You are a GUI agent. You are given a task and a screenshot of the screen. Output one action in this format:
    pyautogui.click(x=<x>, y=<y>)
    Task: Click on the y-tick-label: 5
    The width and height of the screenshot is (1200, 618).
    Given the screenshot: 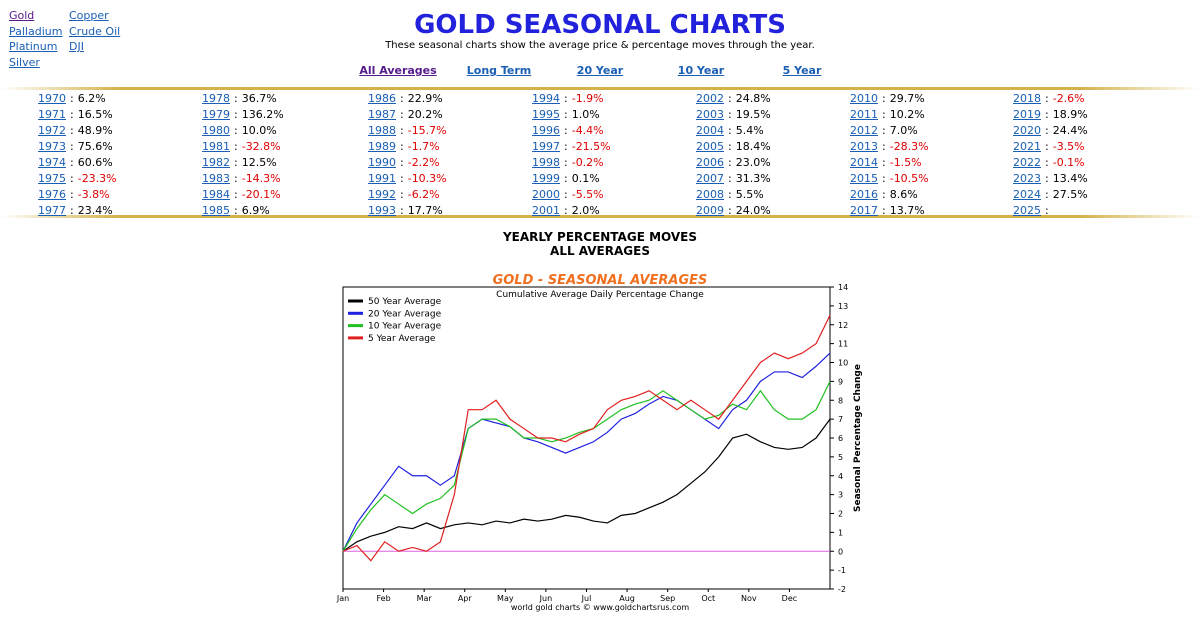 What is the action you would take?
    pyautogui.click(x=840, y=457)
    